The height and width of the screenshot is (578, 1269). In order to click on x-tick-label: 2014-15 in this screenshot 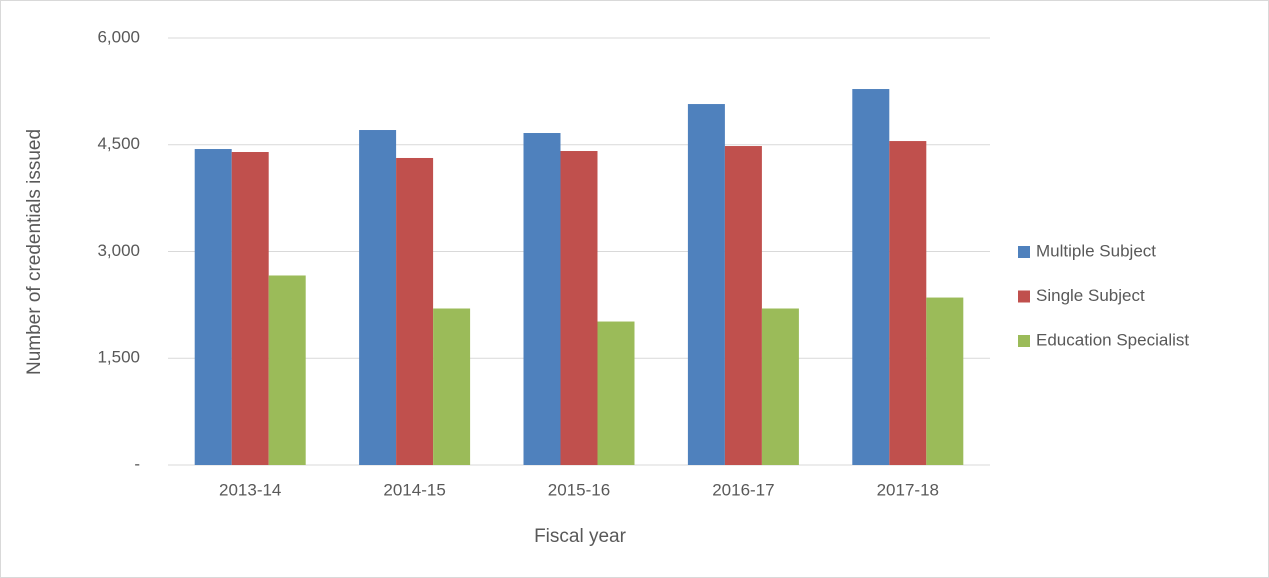, I will do `click(414, 489)`.